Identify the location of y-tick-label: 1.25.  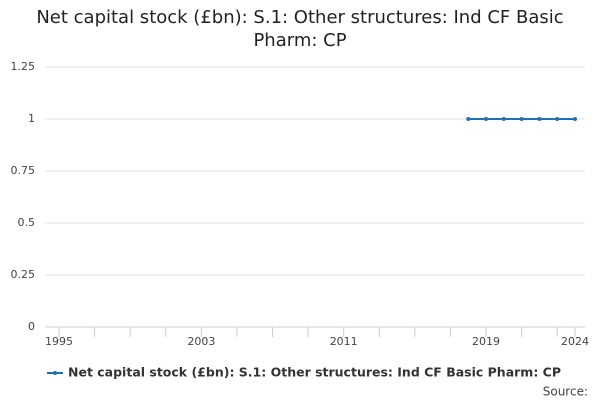
(23, 66).